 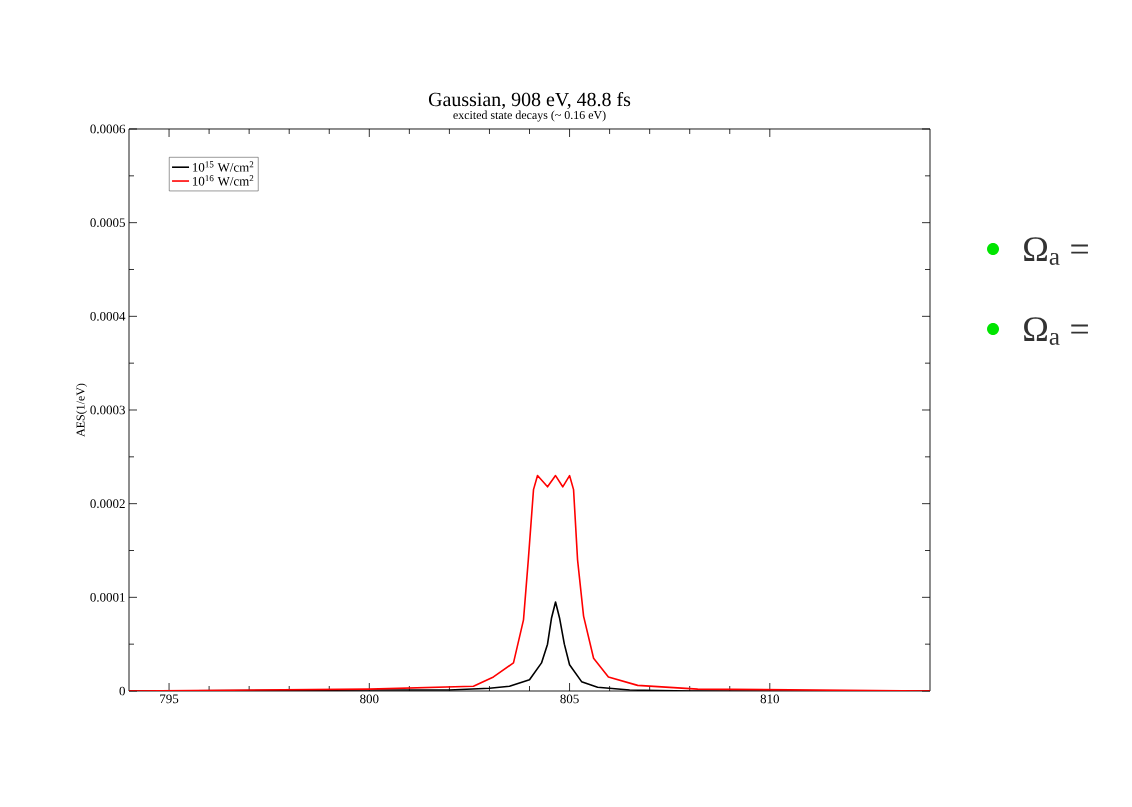 What do you see at coordinates (108, 316) in the screenshot?
I see `y-tick-label: 0.0004` at bounding box center [108, 316].